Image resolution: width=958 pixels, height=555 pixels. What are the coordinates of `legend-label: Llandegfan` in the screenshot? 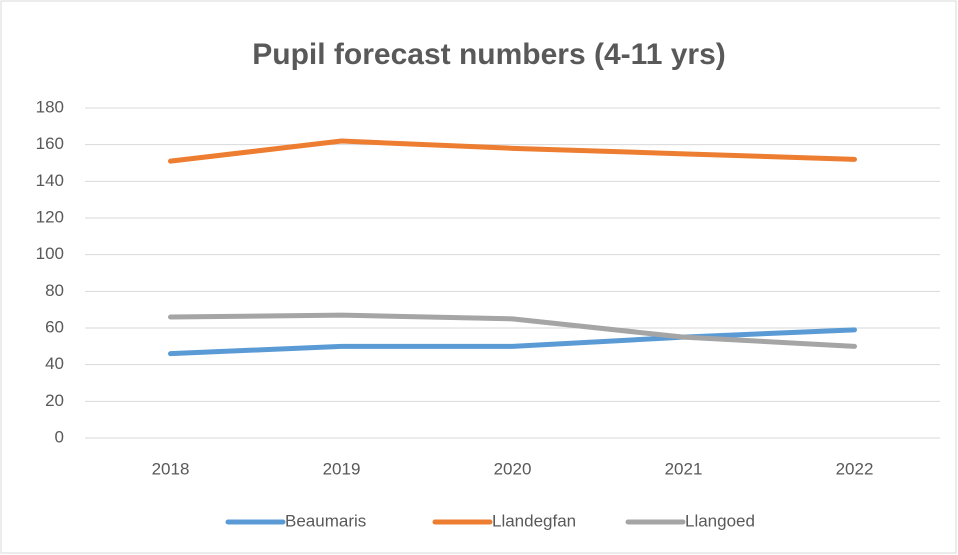 It's located at (534, 520).